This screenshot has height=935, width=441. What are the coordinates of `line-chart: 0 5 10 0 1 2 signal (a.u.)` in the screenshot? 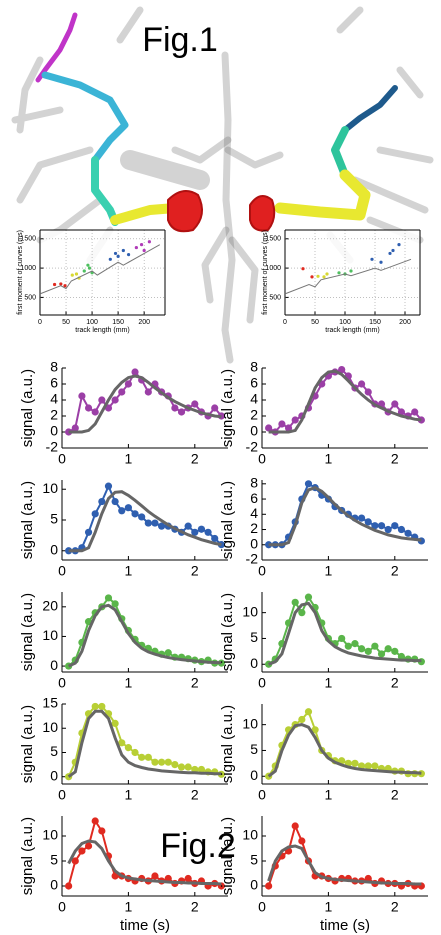 It's located at (123, 529).